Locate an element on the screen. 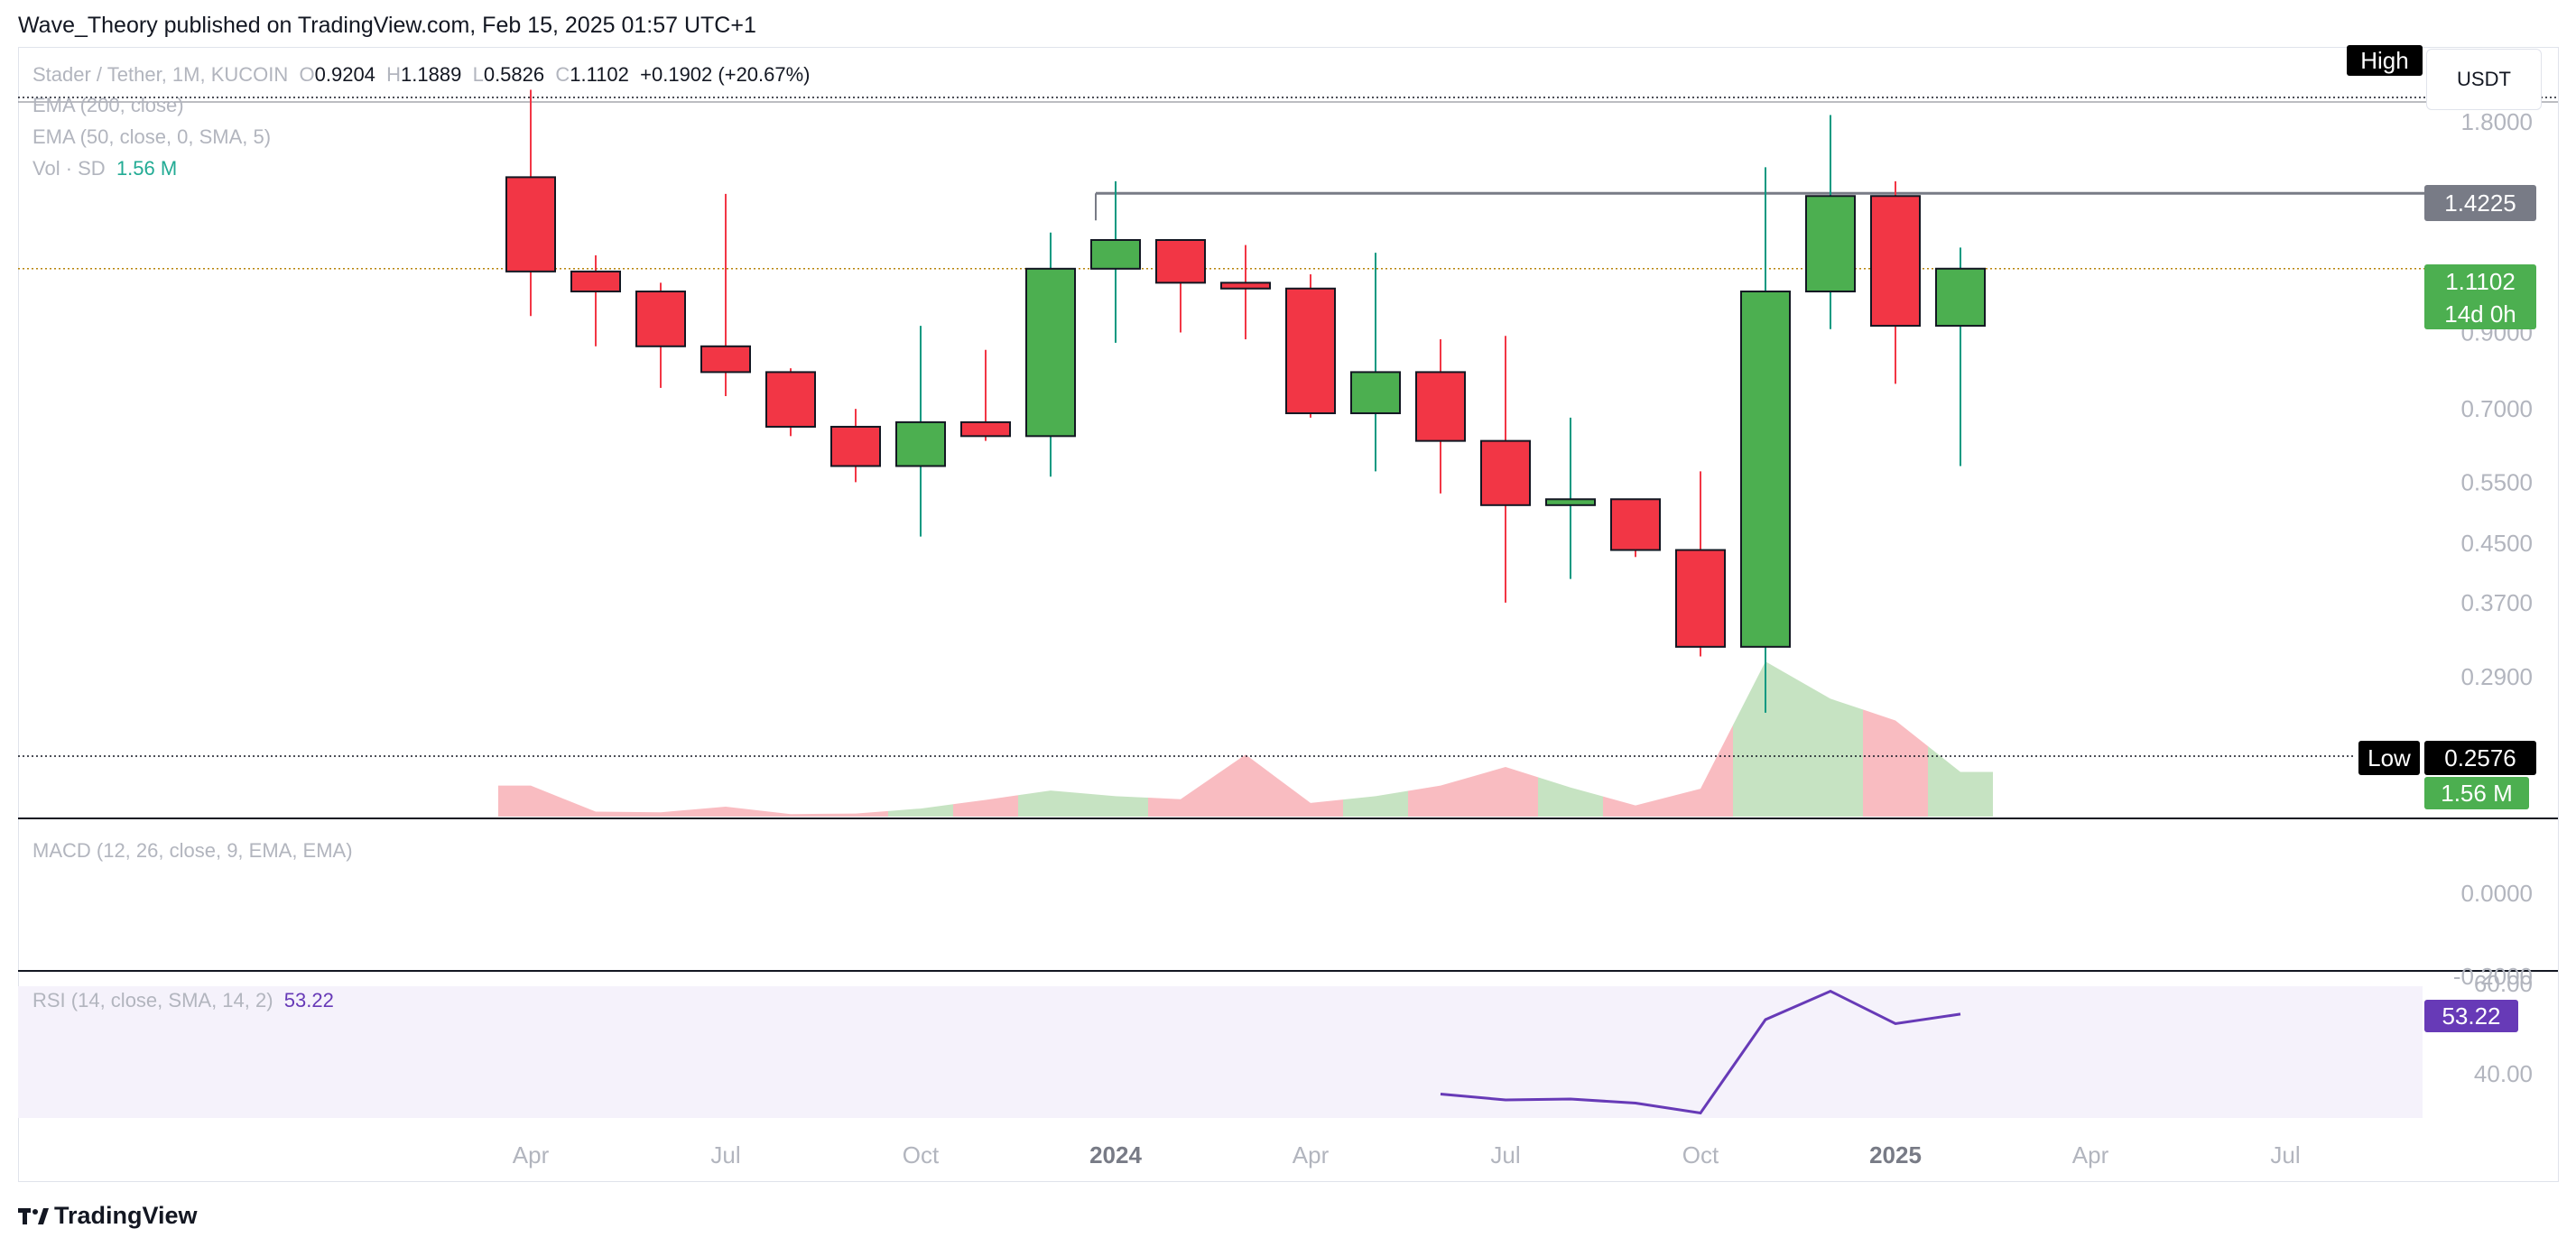  high-label: H is located at coordinates (394, 74).